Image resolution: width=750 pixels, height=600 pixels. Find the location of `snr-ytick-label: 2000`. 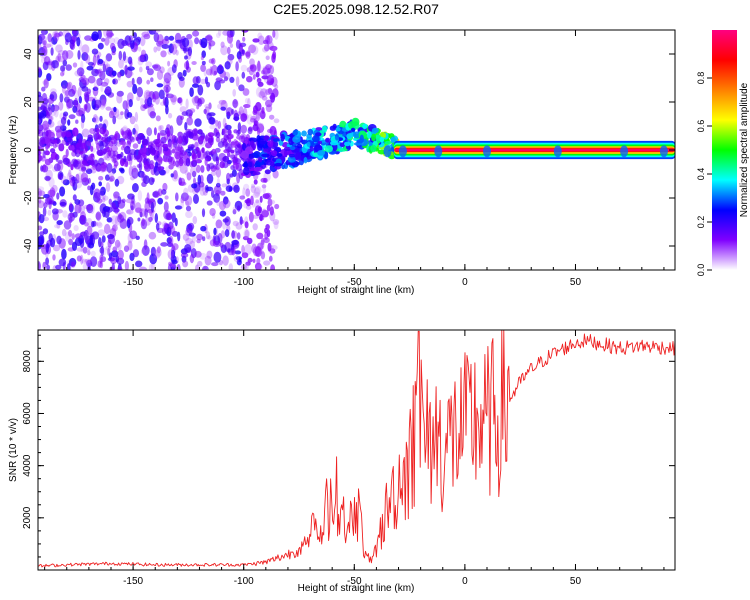

snr-ytick-label: 2000 is located at coordinates (27, 517).